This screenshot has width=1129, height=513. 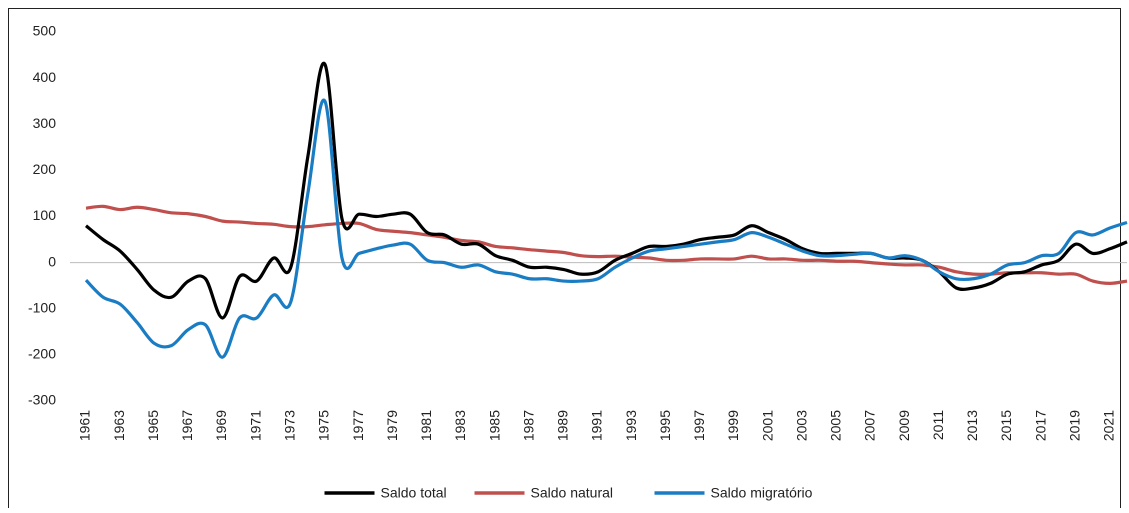 I want to click on x-tick-label: 1971, so click(x=255, y=425).